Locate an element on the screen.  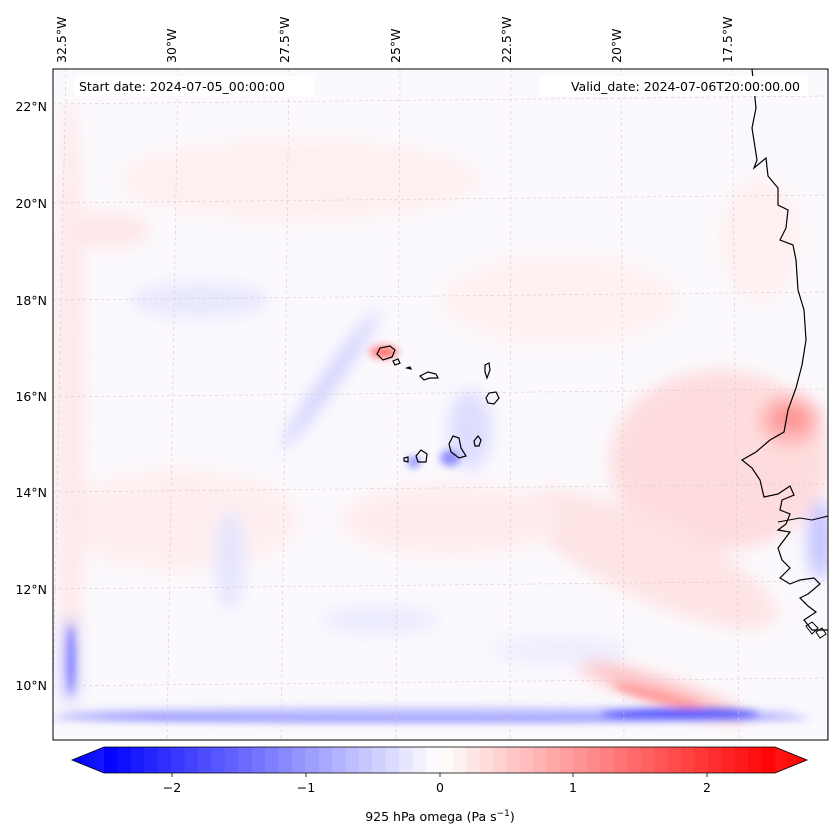
latitude-labels: 22°N 20°N 18°N 16°N 14°N 12°N 10°N is located at coordinates (31, 396).